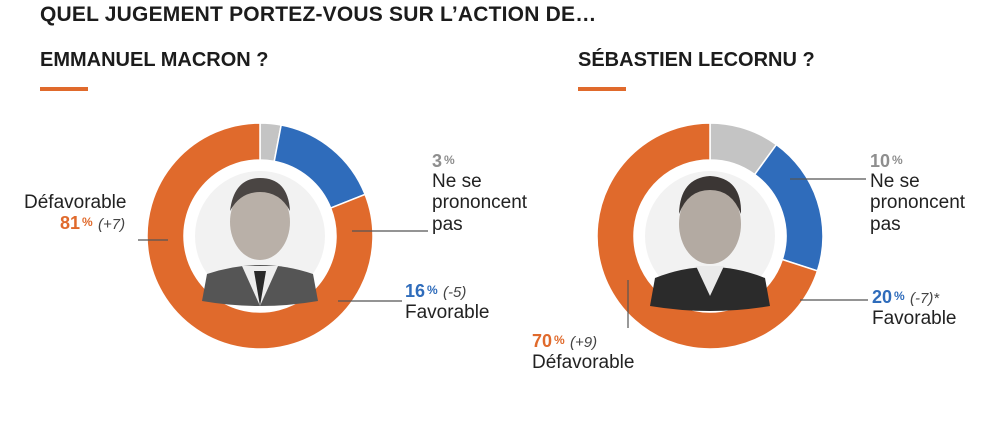 This screenshot has width=1000, height=432. I want to click on macron-favorable-segment, so click(320, 166).